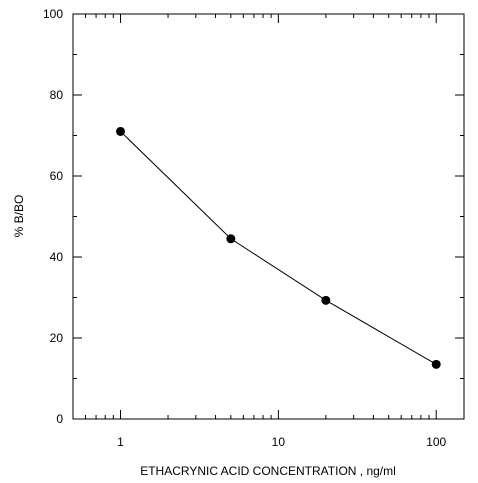 Image resolution: width=478 pixels, height=483 pixels. What do you see at coordinates (268, 471) in the screenshot?
I see `x-axis-label: ETHACRYNIC ACID CONCENTRATION , ng/ml` at bounding box center [268, 471].